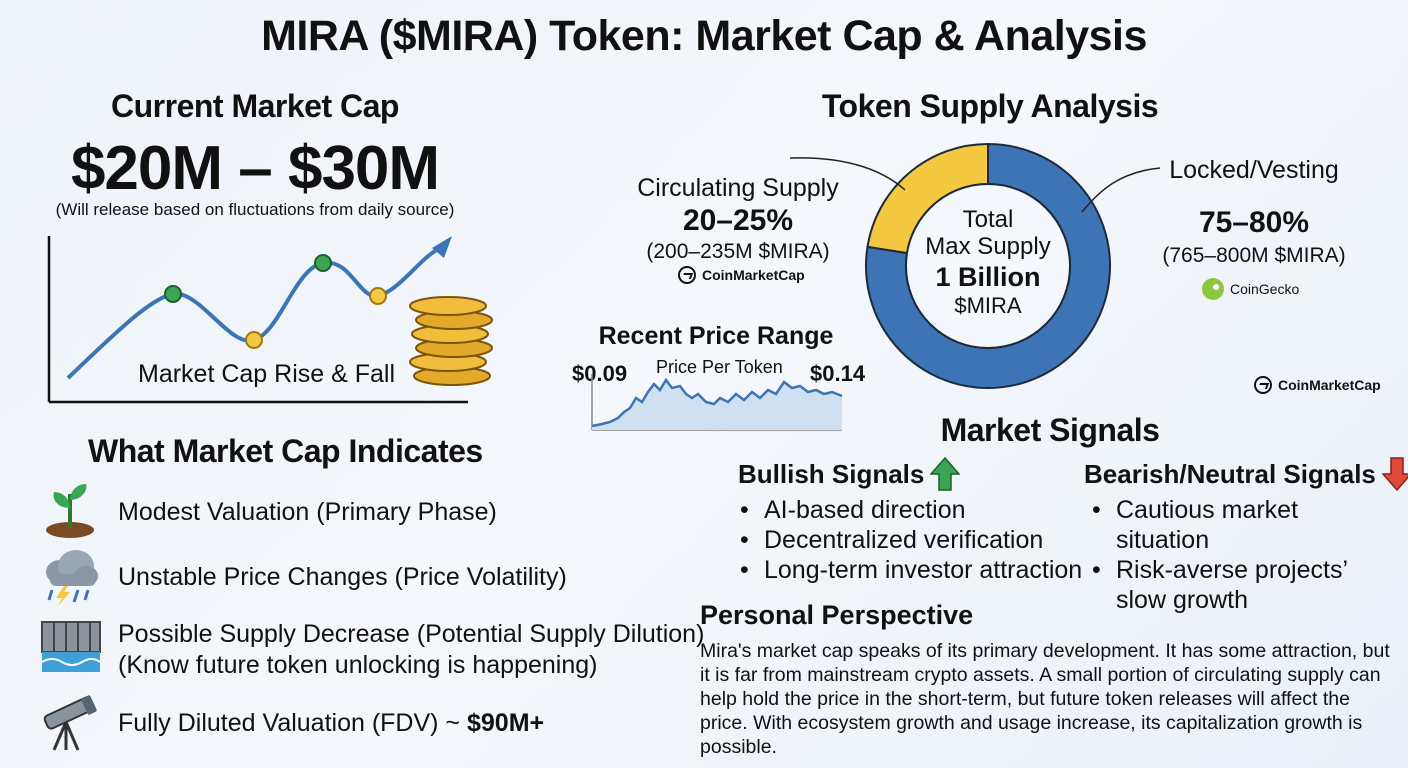  Describe the element at coordinates (1254, 222) in the screenshot. I see `locked-percent: 75–80%` at that location.